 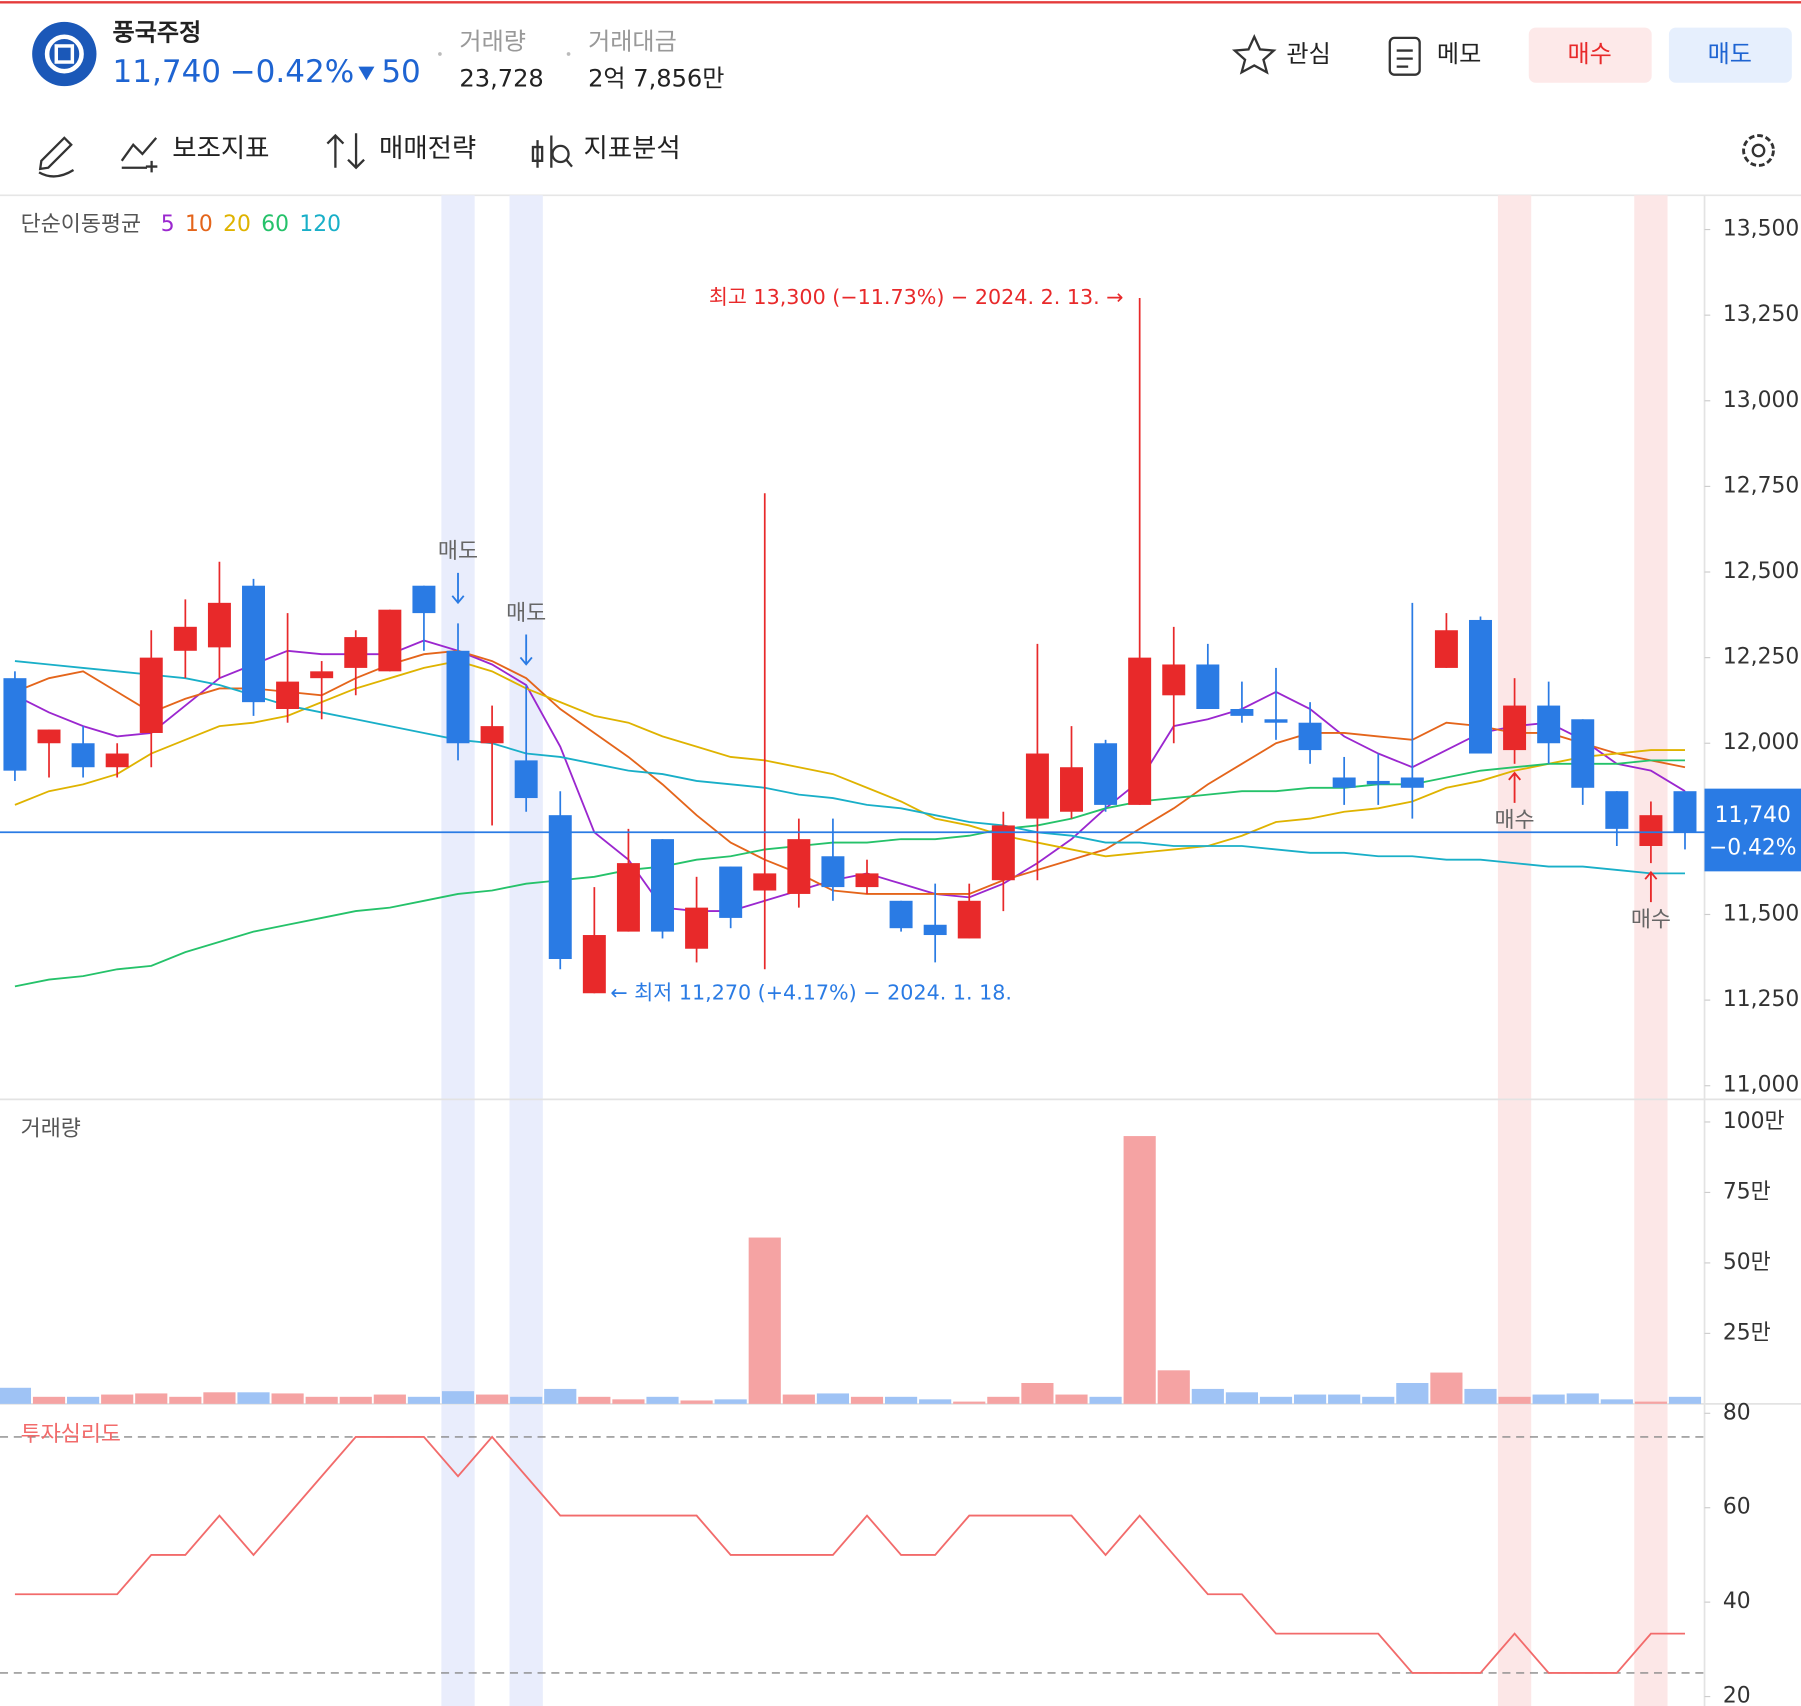 What do you see at coordinates (1761, 571) in the screenshot?
I see `y-tick-label: 12,500` at bounding box center [1761, 571].